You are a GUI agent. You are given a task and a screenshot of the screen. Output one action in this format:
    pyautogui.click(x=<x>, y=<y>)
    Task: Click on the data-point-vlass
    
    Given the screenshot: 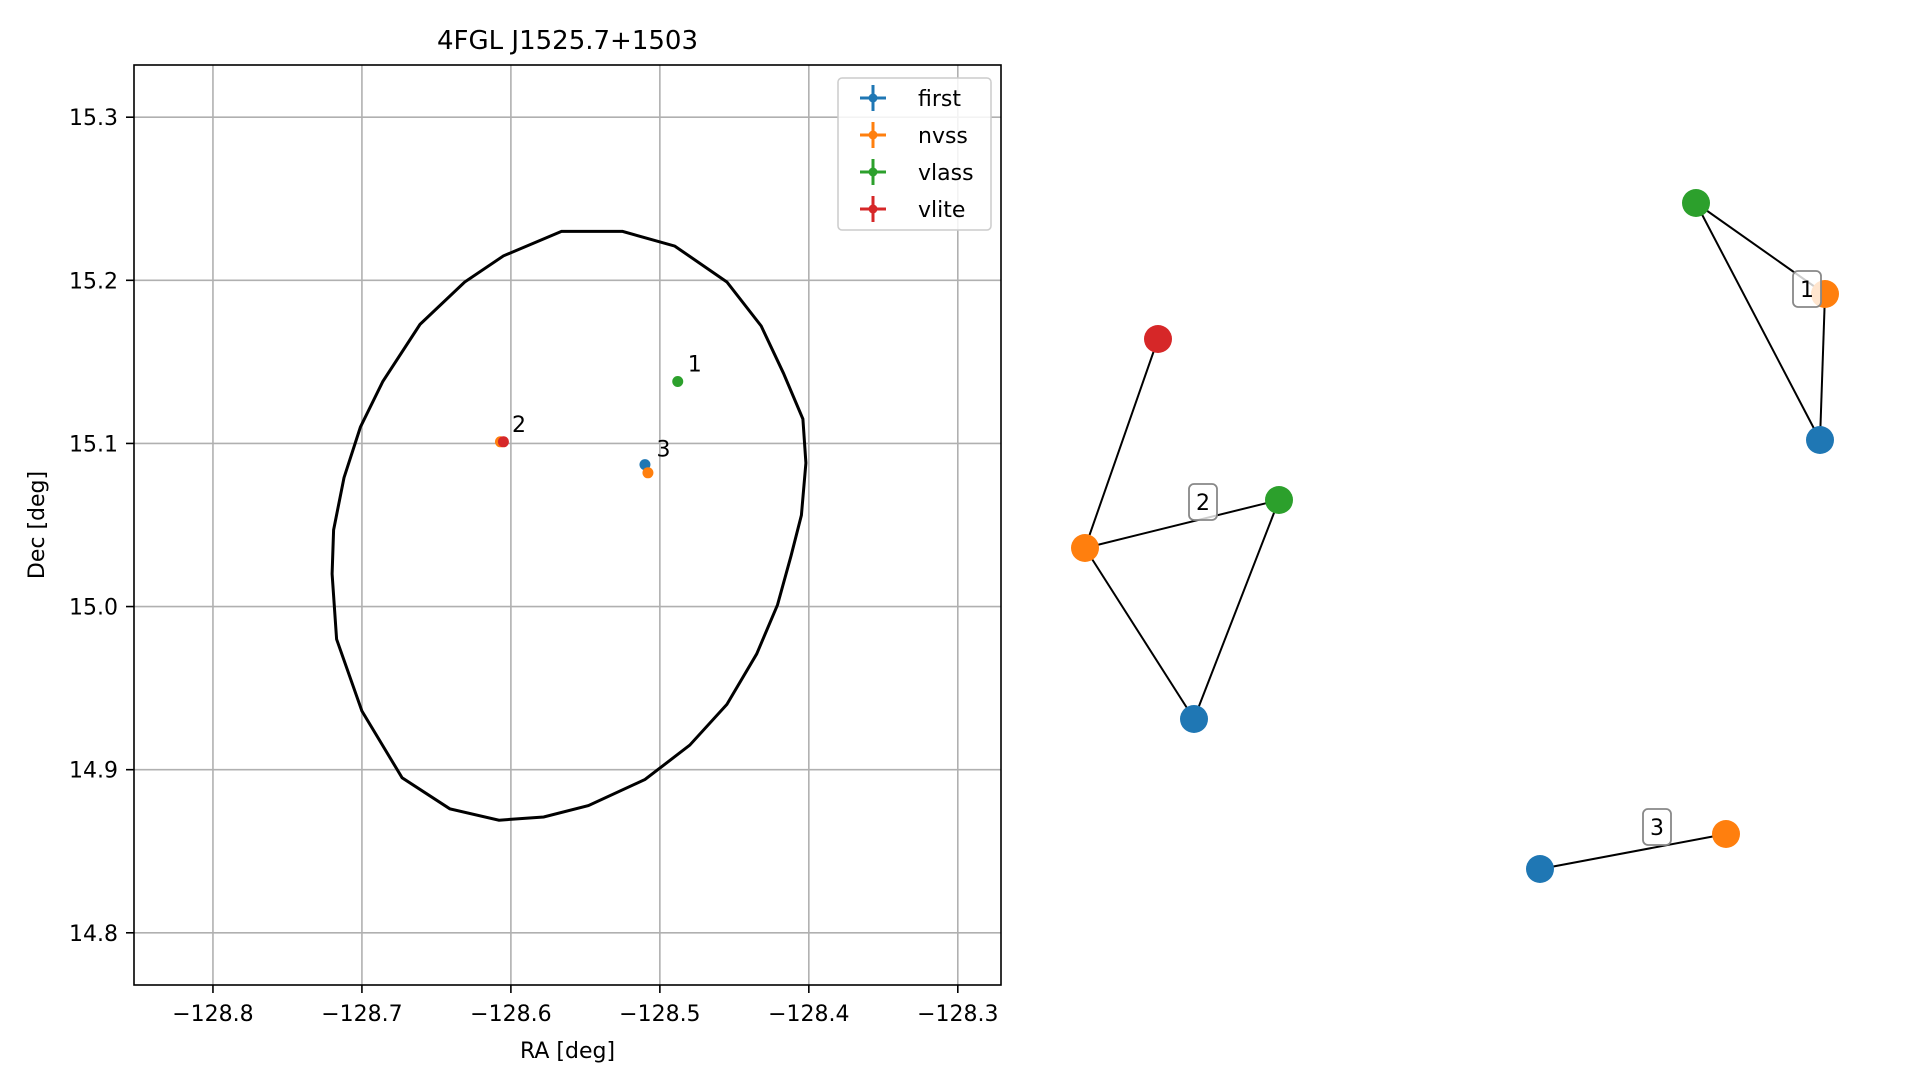 What is the action you would take?
    pyautogui.click(x=678, y=381)
    